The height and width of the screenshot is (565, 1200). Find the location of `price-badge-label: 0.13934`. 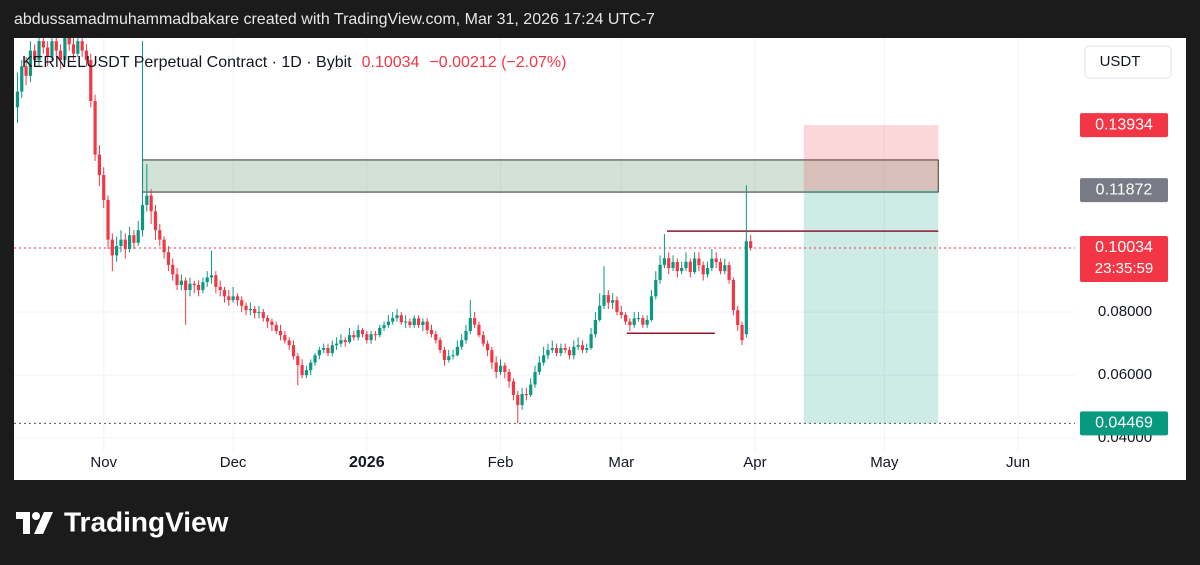

price-badge-label: 0.13934 is located at coordinates (1124, 124).